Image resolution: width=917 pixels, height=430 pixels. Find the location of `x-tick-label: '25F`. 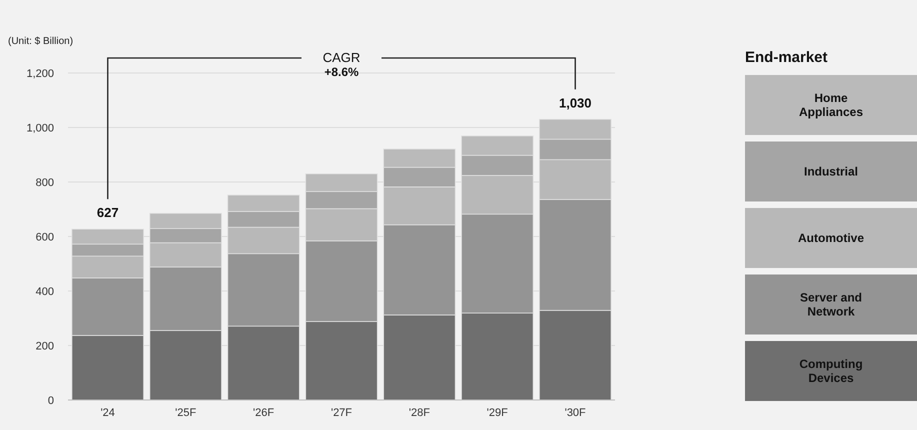

x-tick-label: '25F is located at coordinates (185, 413).